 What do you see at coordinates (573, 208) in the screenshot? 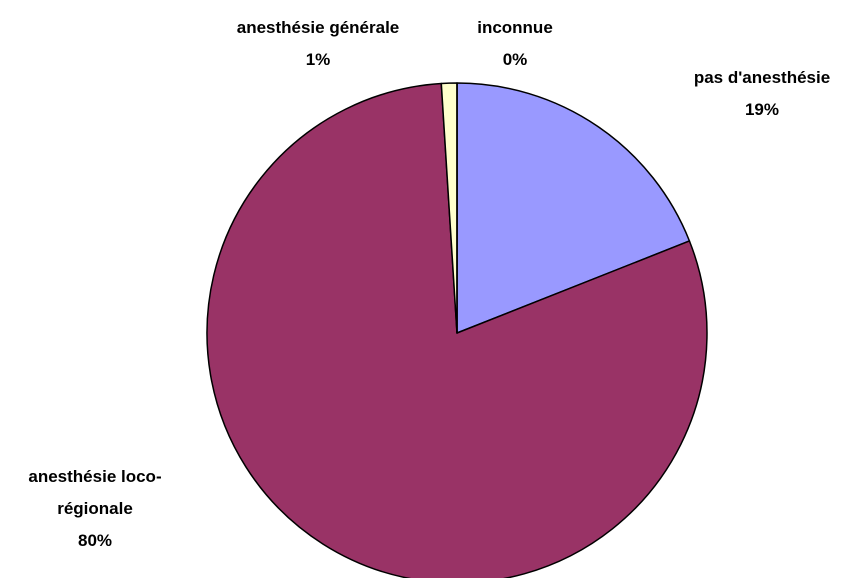
I see `pie-slice` at bounding box center [573, 208].